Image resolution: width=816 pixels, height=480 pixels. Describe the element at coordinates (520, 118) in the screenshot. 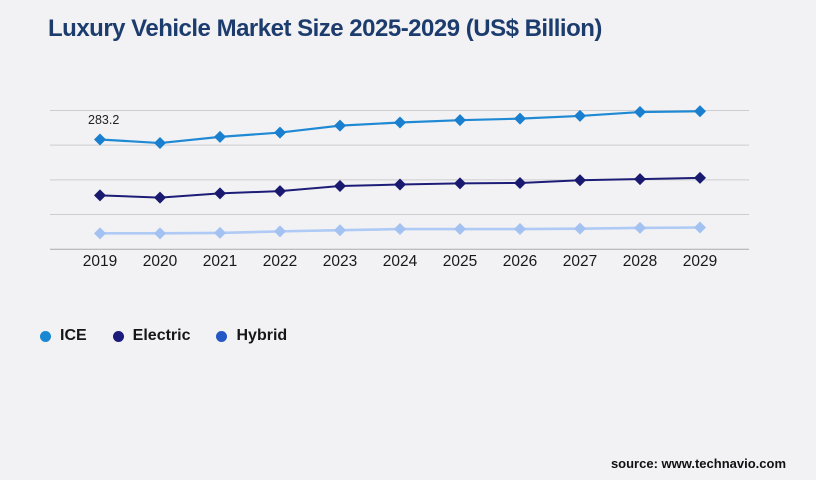

I see `data-point-ice-2026` at that location.